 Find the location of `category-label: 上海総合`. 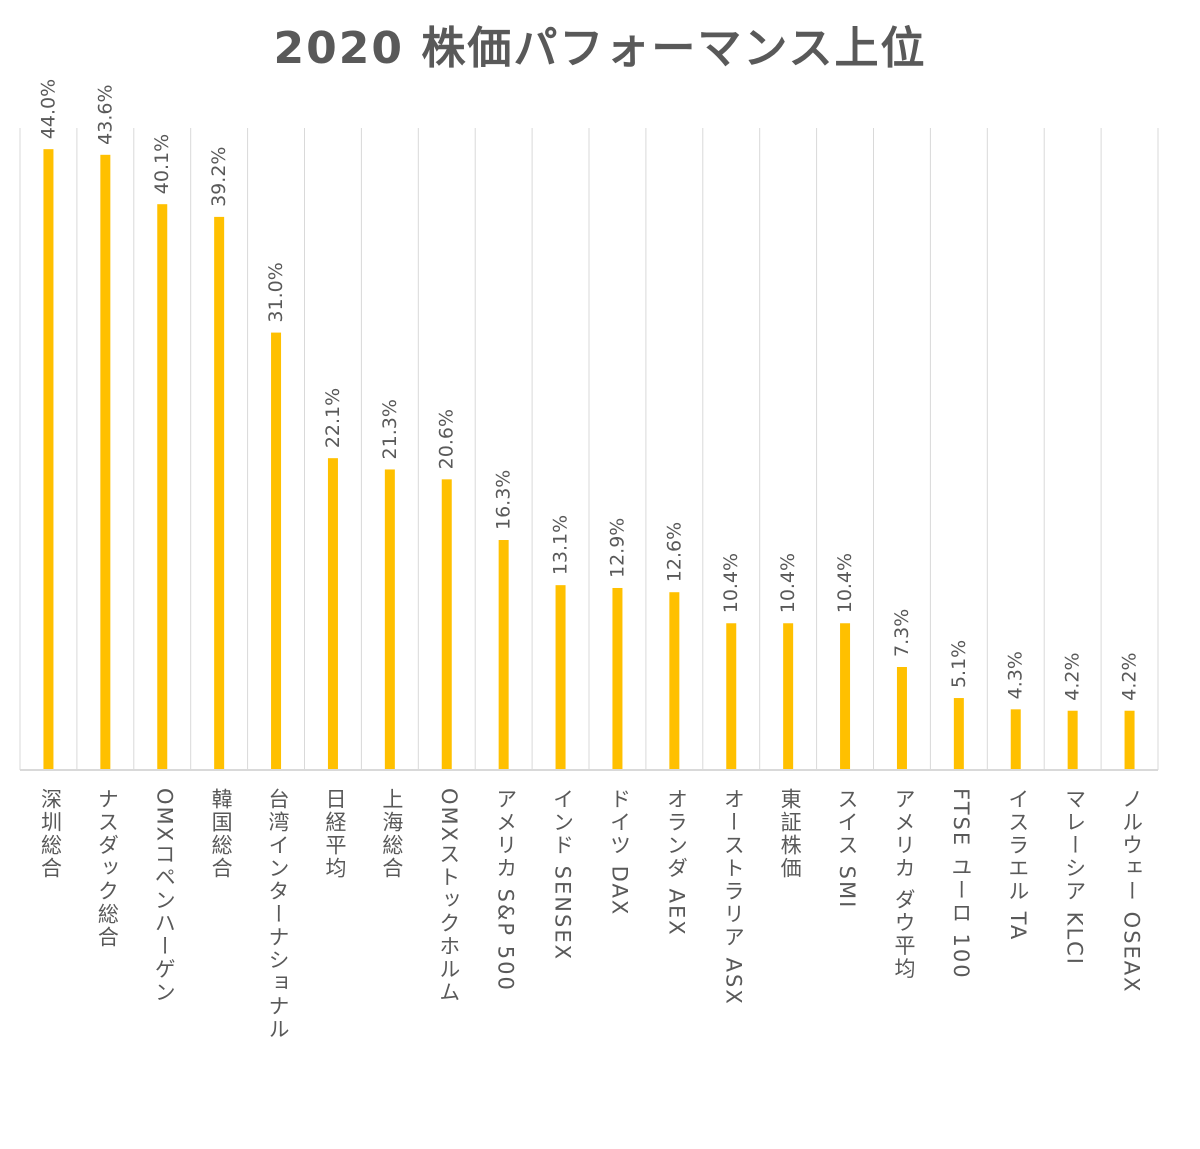

category-label: 上海総合 is located at coordinates (391, 834).